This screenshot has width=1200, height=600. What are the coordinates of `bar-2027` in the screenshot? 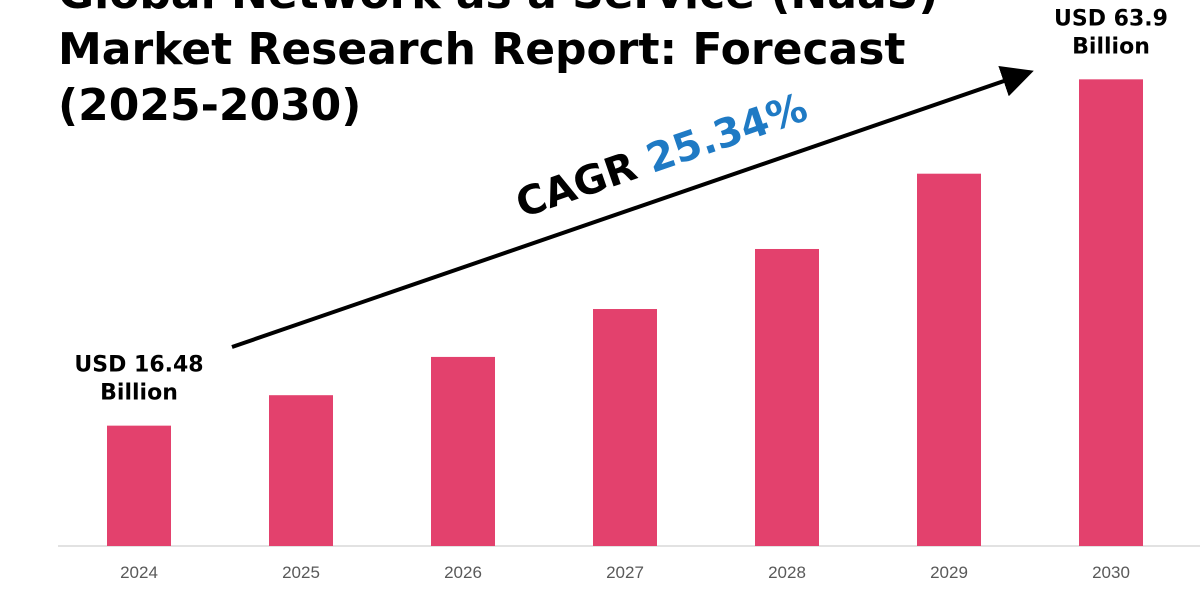 It's located at (625, 427).